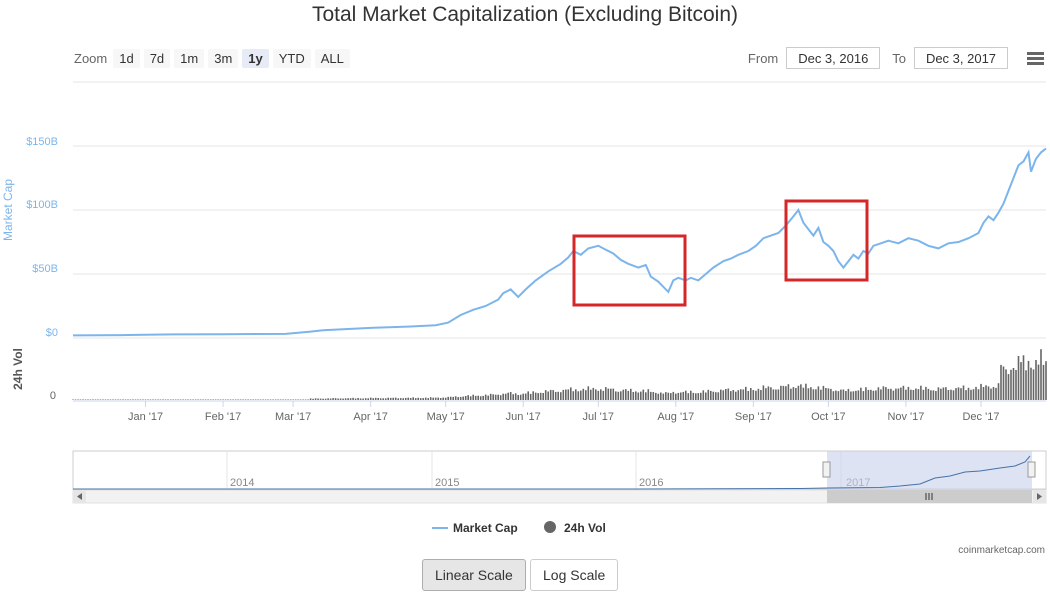 This screenshot has width=1050, height=600. Describe the element at coordinates (474, 575) in the screenshot. I see `linear-scale-button: Linear Scale` at that location.